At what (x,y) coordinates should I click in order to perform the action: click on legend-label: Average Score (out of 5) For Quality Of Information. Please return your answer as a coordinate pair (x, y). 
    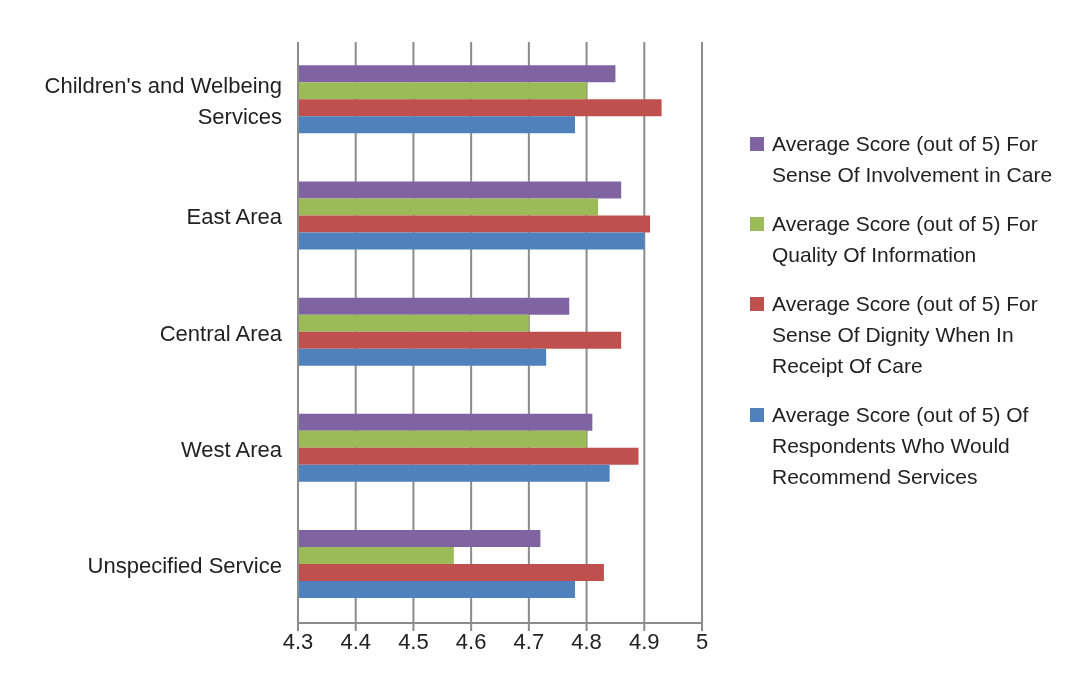
    Looking at the image, I should click on (905, 239).